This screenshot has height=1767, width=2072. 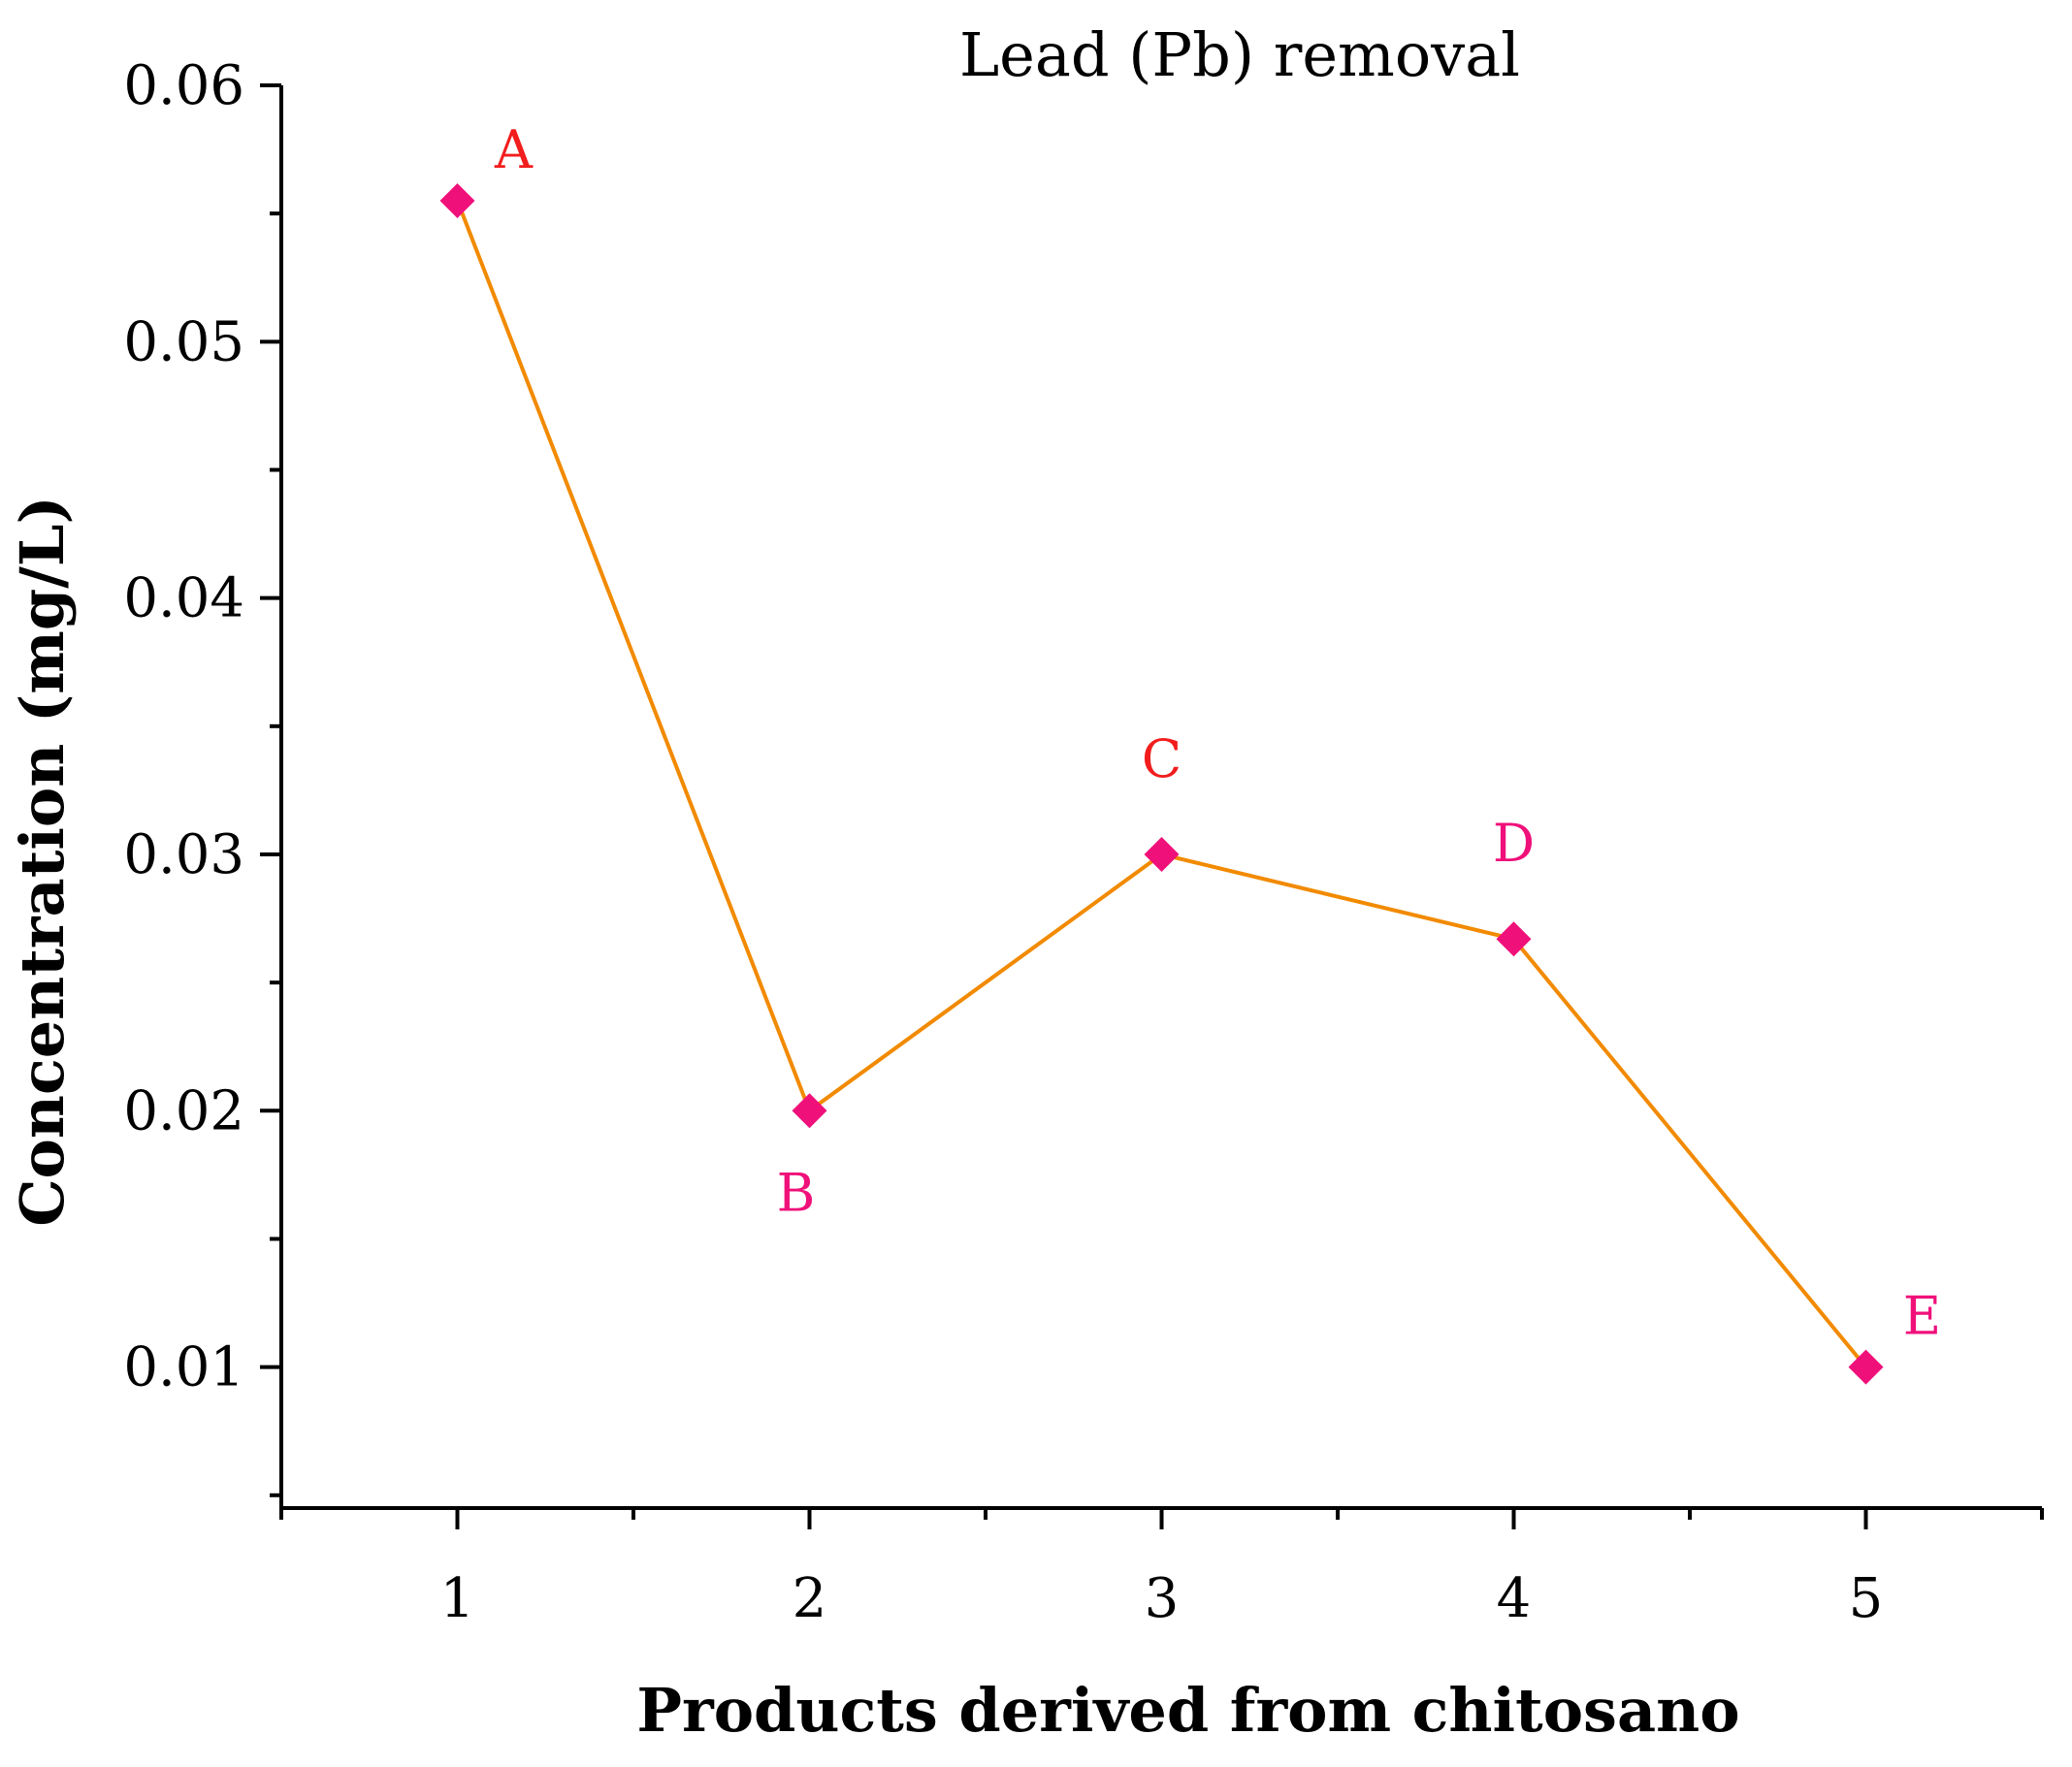 I want to click on data-point-label: B, so click(x=796, y=1192).